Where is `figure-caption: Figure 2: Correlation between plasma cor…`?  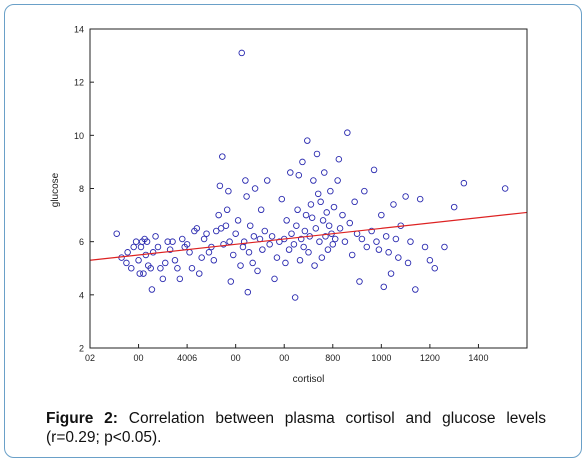
figure-caption: Figure 2: Correlation between plasma cor… is located at coordinates (296, 428).